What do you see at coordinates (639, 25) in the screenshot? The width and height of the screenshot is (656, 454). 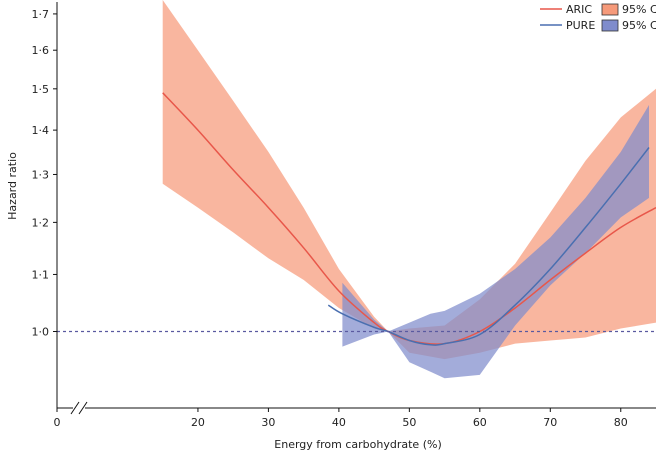 I see `pure-ci-legend-label: 95% CI` at bounding box center [639, 25].